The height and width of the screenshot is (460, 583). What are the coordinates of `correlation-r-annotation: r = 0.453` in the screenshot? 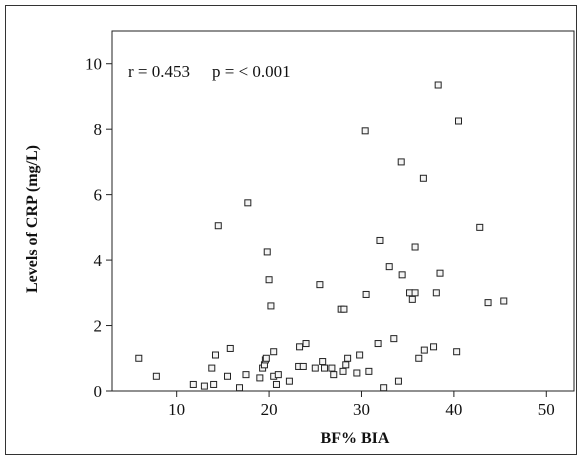 It's located at (159, 71).